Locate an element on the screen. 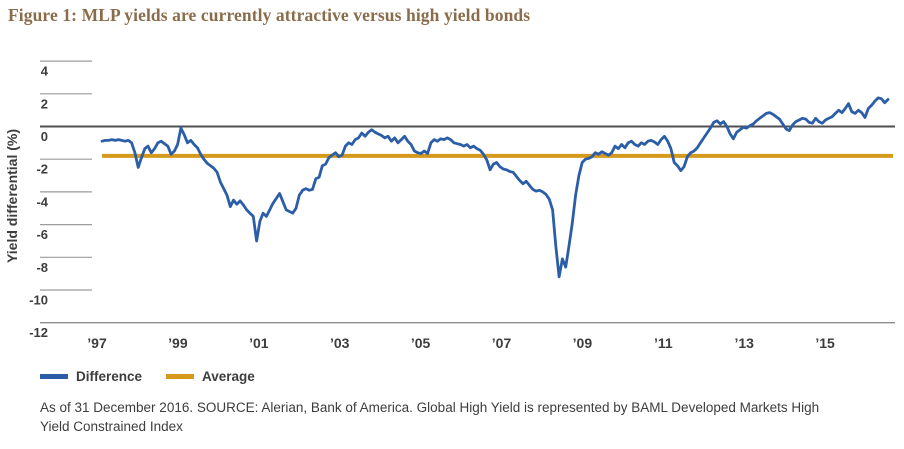  legend-item-average: Average is located at coordinates (210, 376).